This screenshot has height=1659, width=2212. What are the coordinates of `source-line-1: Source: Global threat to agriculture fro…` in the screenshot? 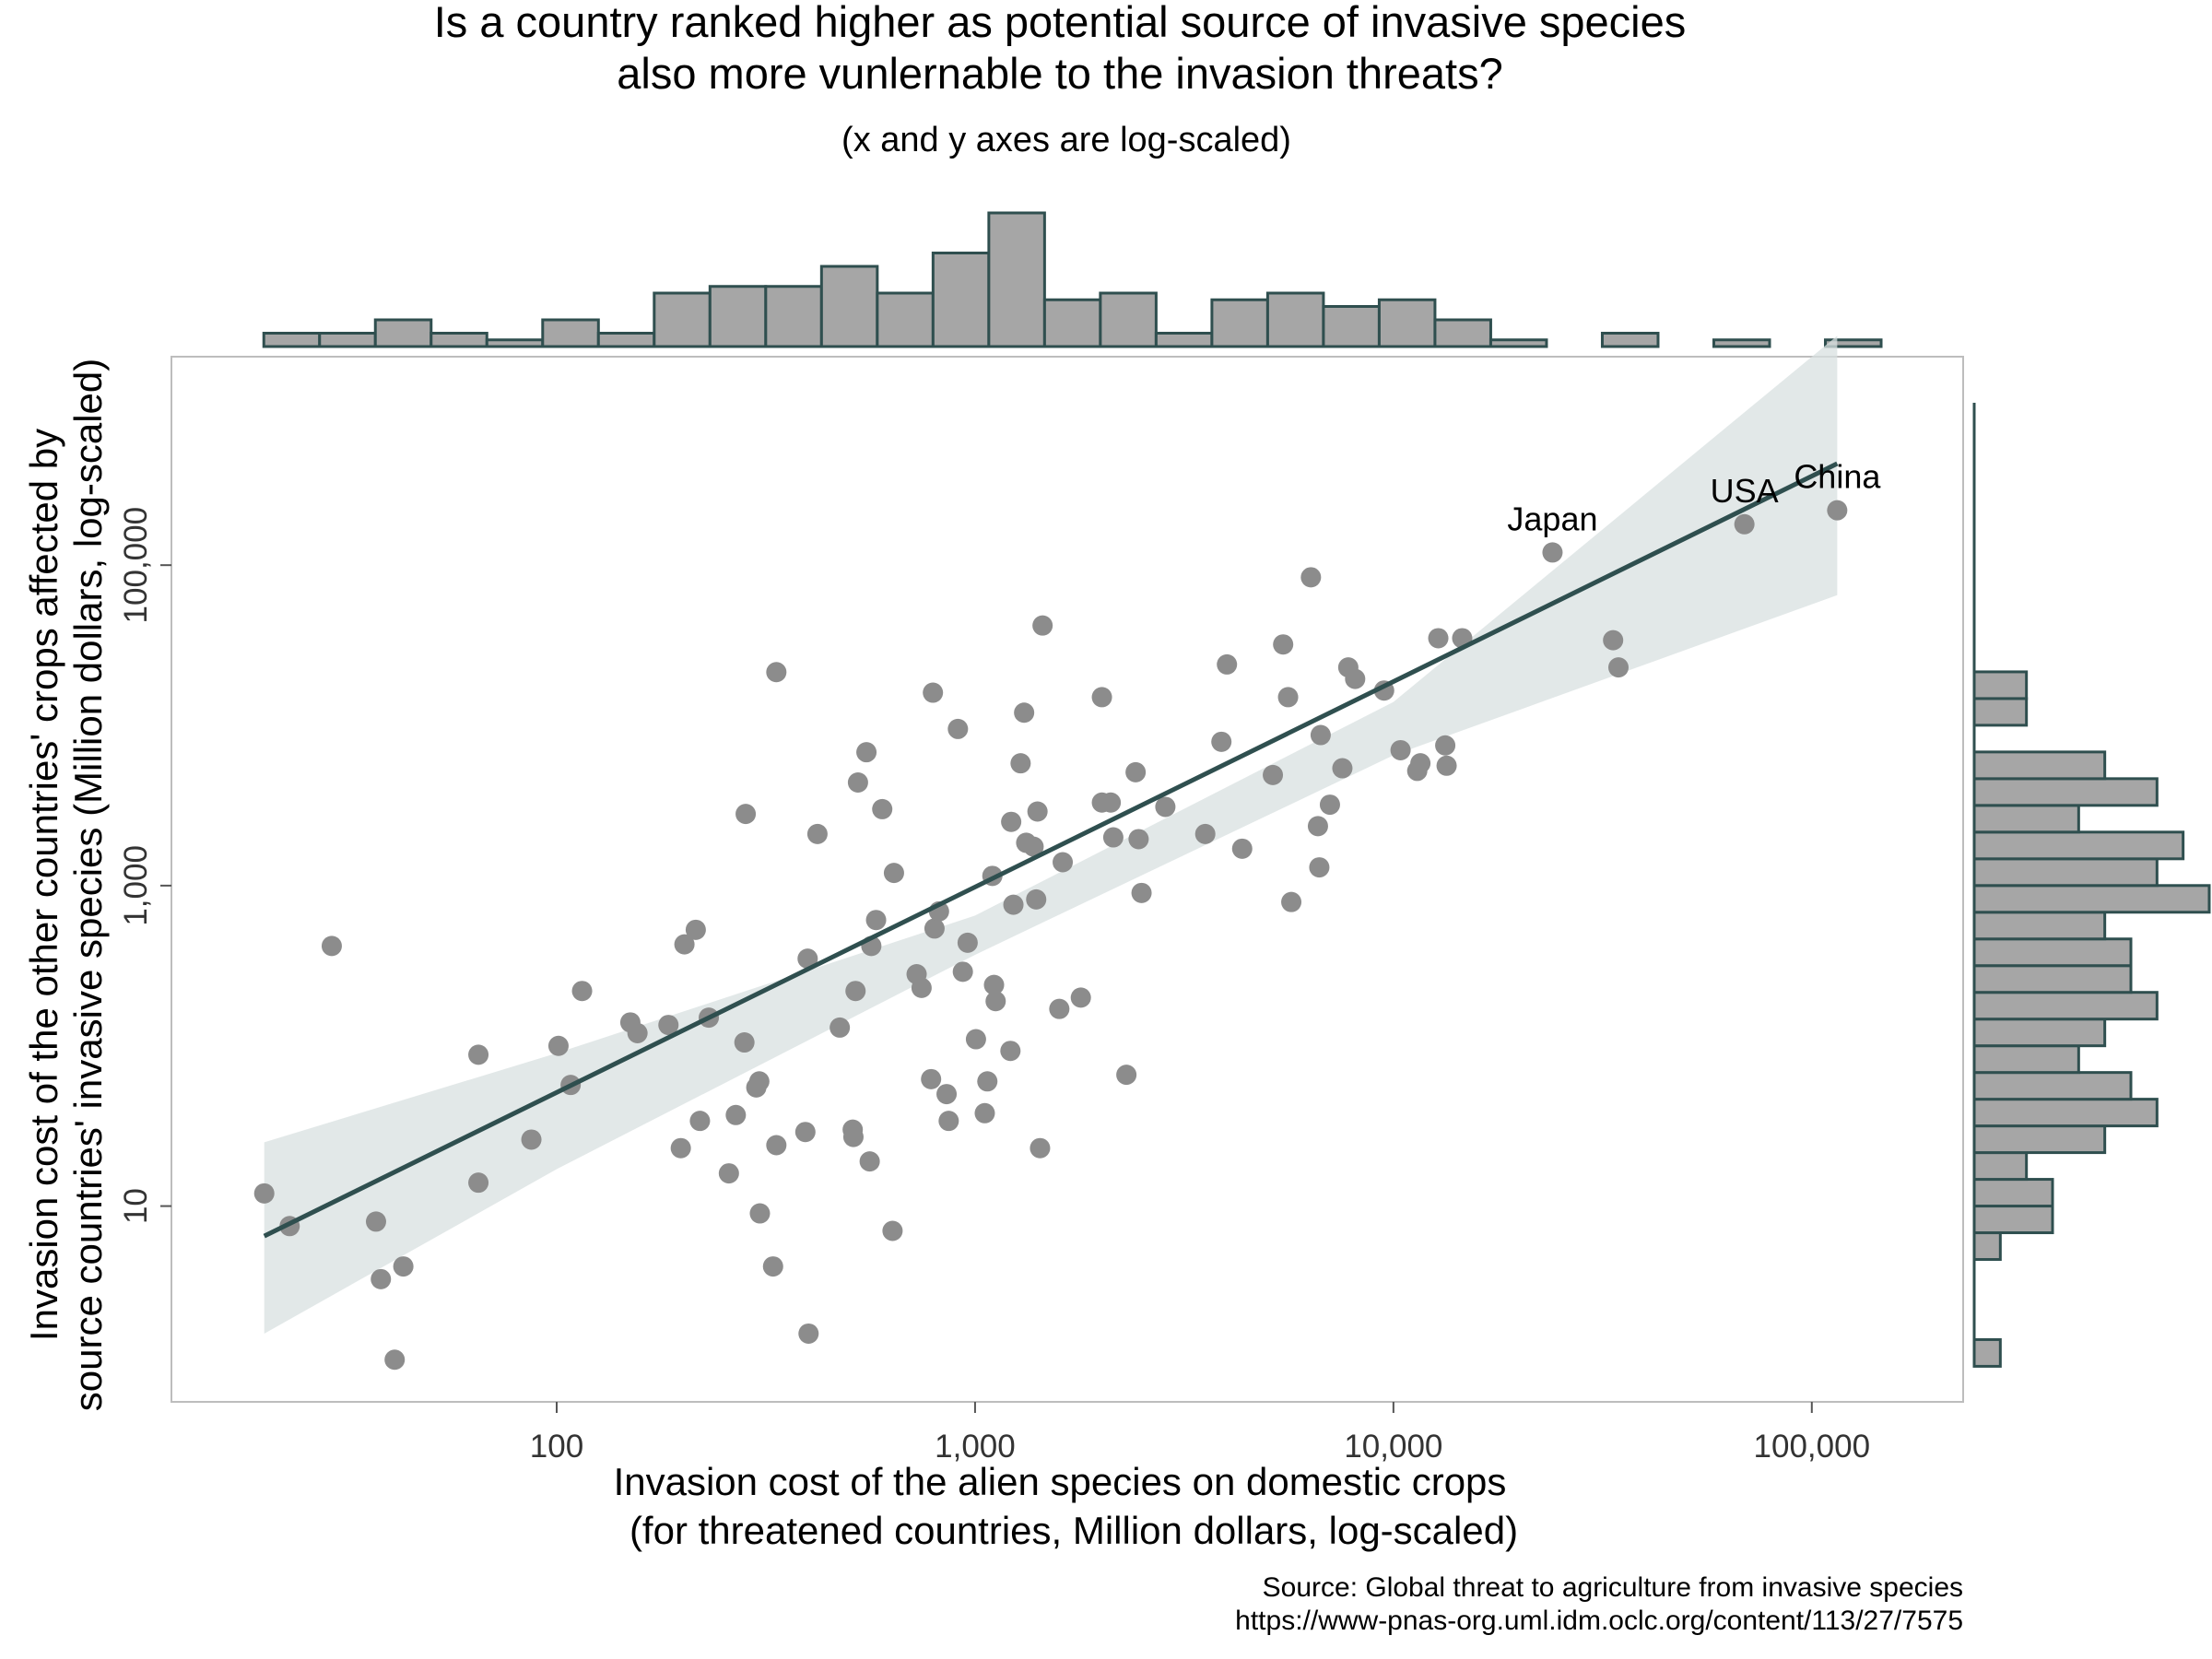 It's located at (1613, 1587).